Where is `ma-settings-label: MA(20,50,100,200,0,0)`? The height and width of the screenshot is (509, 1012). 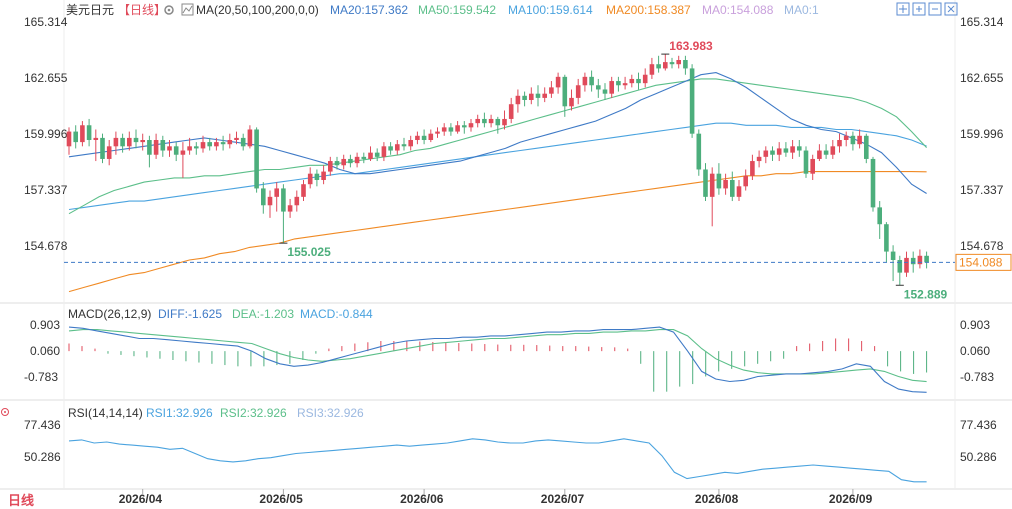
ma-settings-label: MA(20,50,100,200,0,0) is located at coordinates (257, 10).